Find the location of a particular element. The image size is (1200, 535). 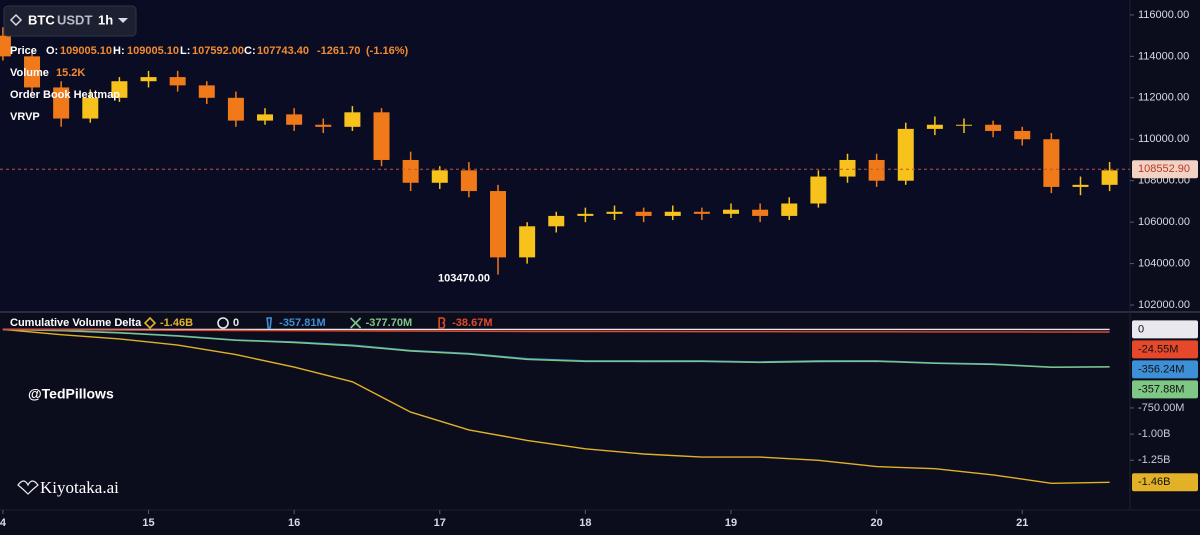

x-tick-label: 21 is located at coordinates (1022, 523).